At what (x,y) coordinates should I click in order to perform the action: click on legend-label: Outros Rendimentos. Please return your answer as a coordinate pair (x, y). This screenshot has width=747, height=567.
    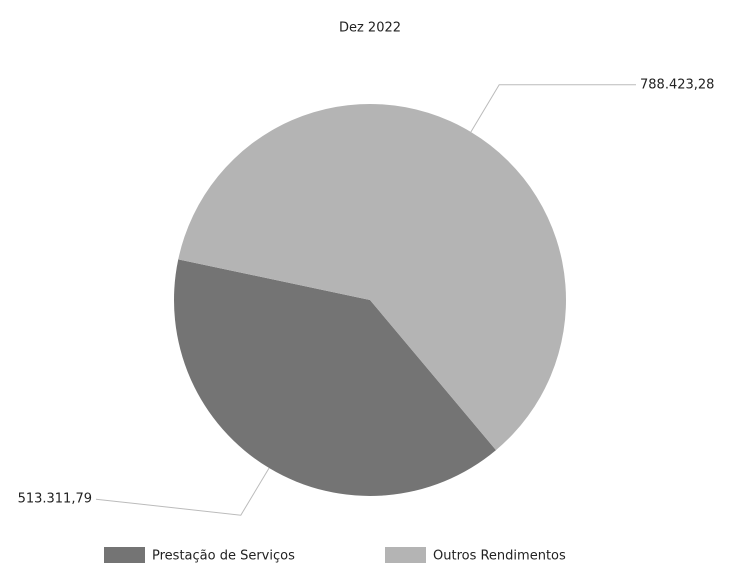
    Looking at the image, I should click on (499, 556).